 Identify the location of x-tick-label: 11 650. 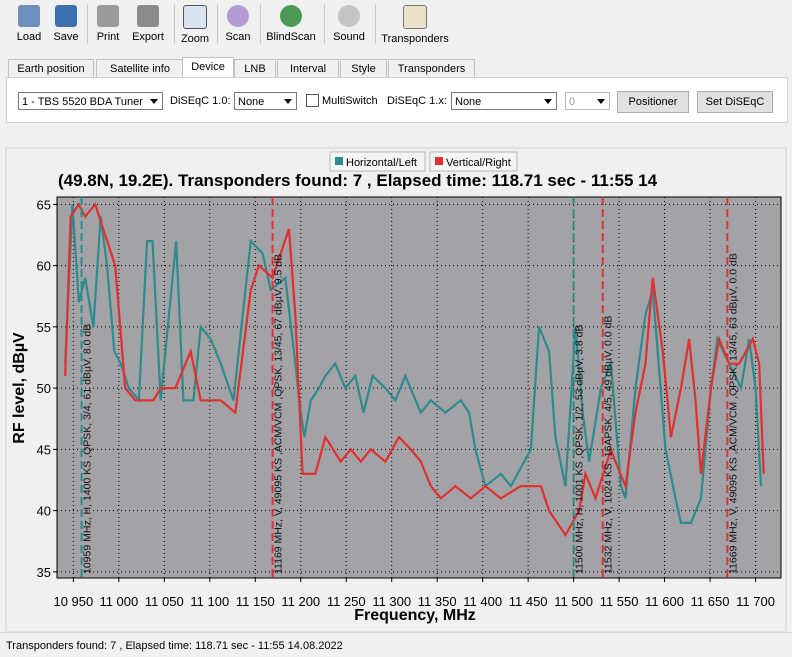
(710, 601).